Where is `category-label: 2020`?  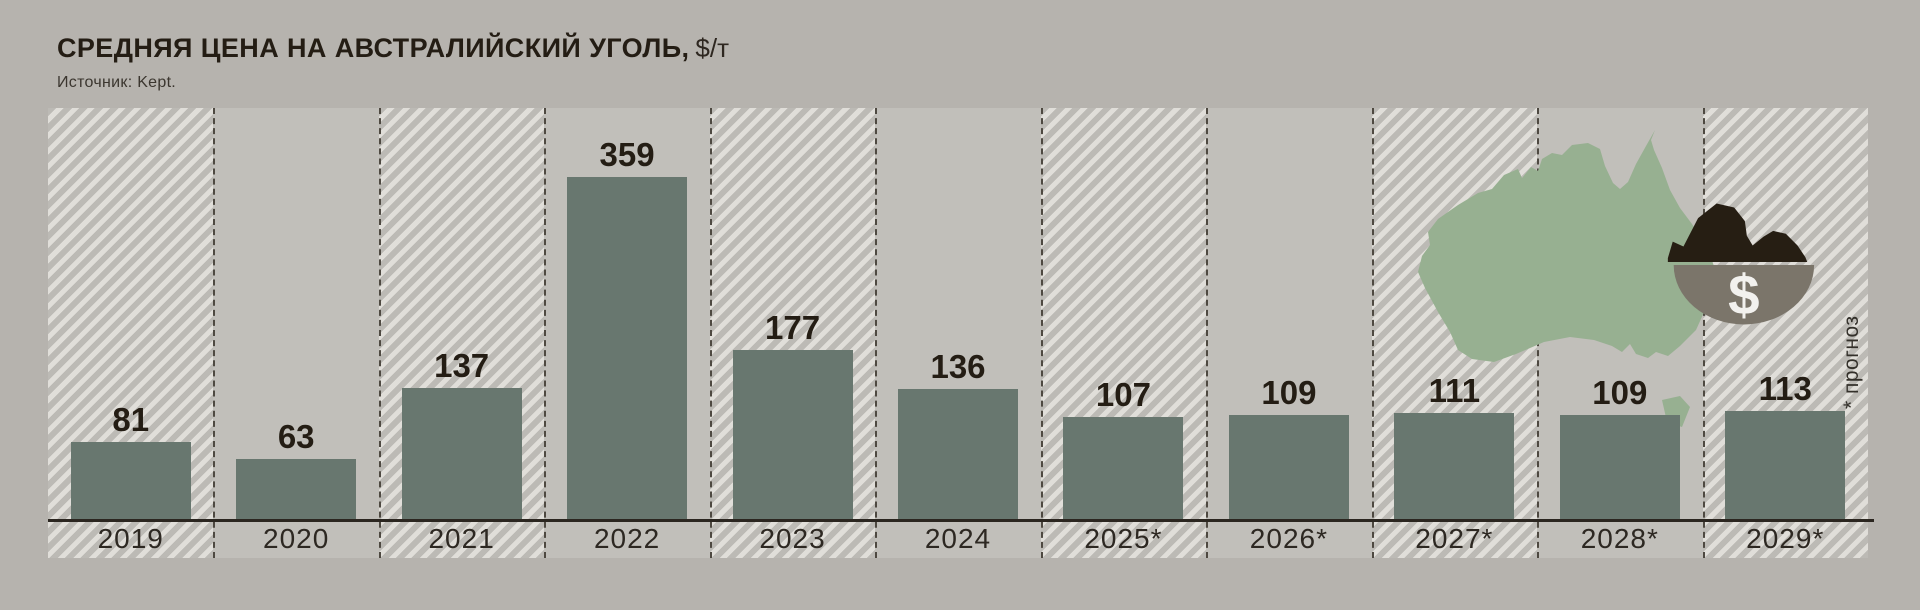
category-label: 2020 is located at coordinates (296, 538).